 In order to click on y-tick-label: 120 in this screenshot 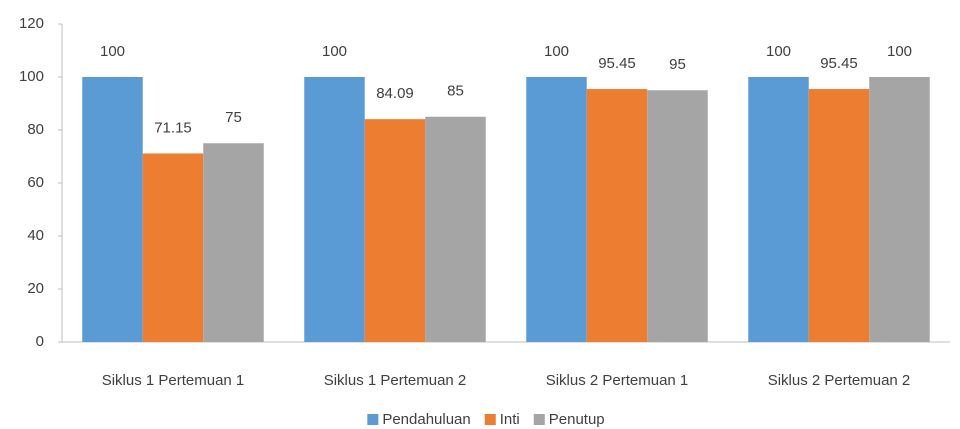, I will do `click(31, 23)`.